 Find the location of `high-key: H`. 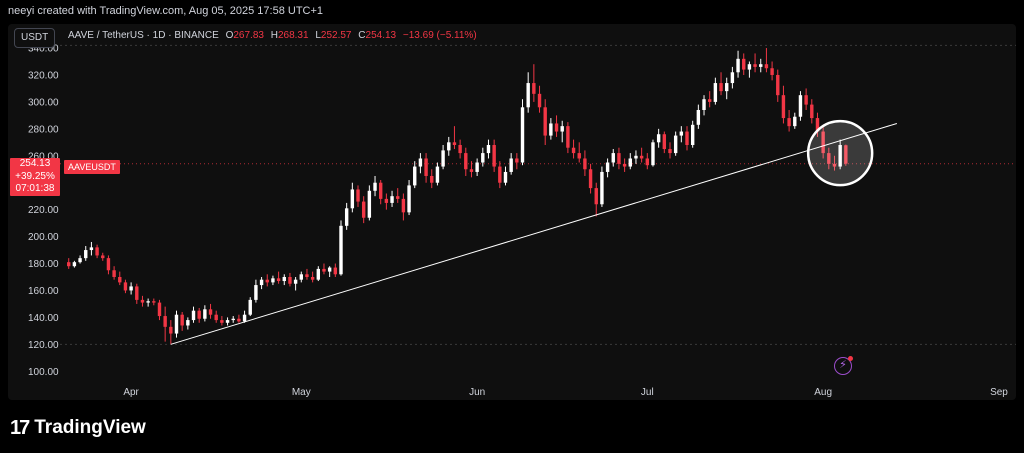

high-key: H is located at coordinates (274, 35).